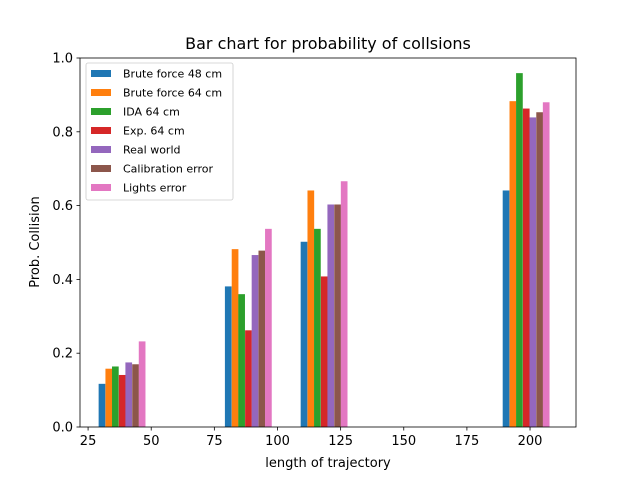 Image resolution: width=640 pixels, height=485 pixels. I want to click on x-axis: 25 50 75 100 125 150 175 200, so click(311, 438).